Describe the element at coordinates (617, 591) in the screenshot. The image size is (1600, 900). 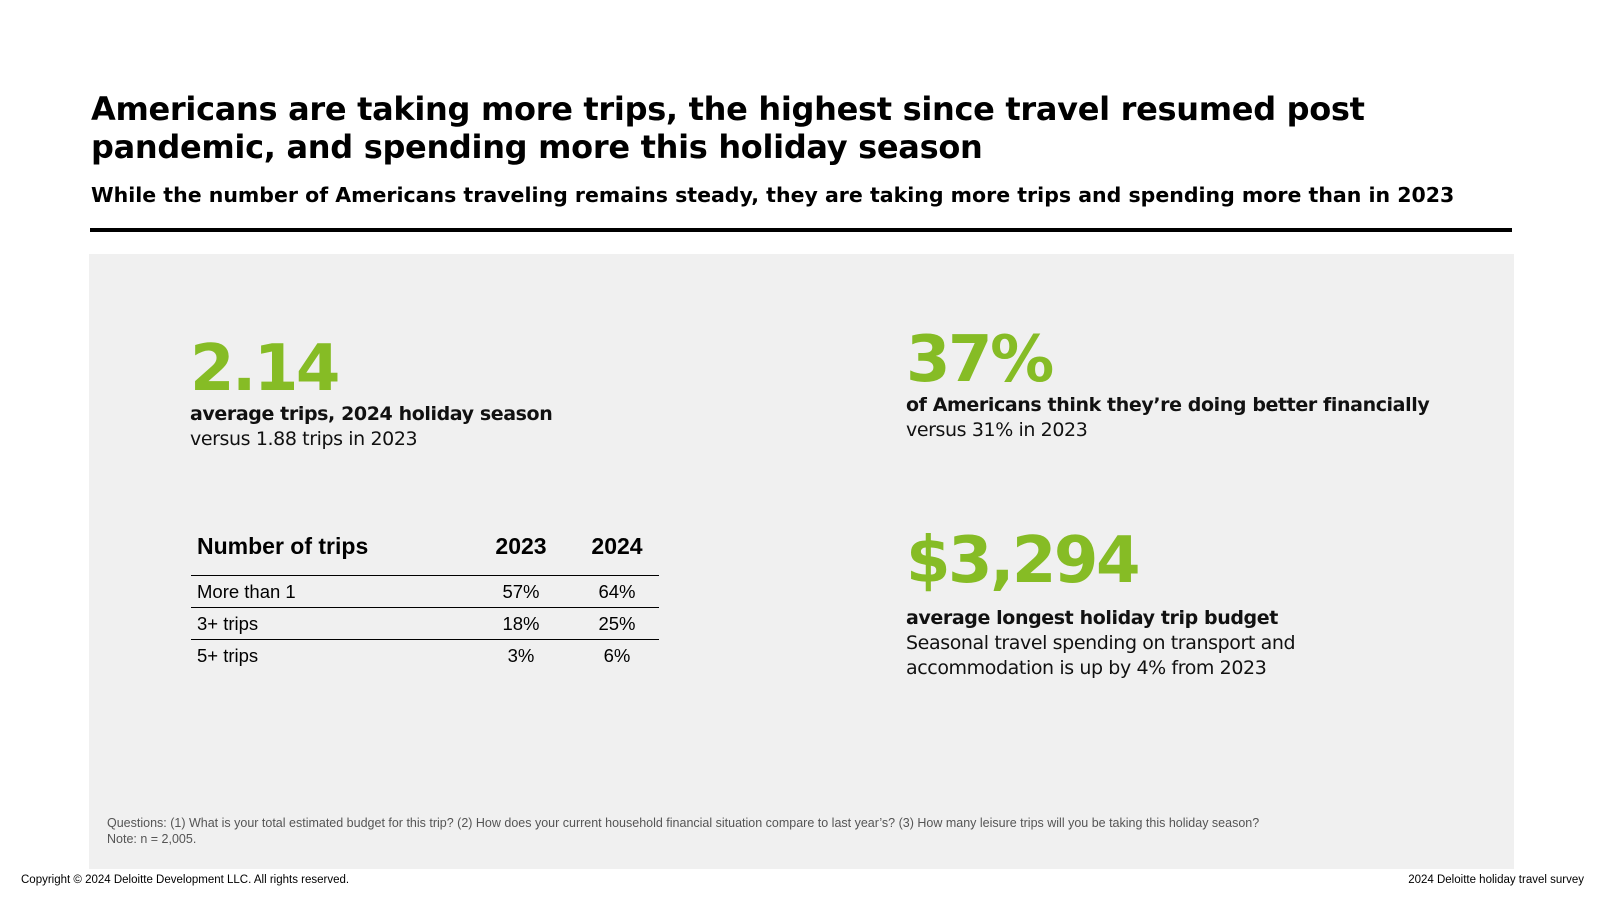
I see `table-cell-2024: 64%` at that location.